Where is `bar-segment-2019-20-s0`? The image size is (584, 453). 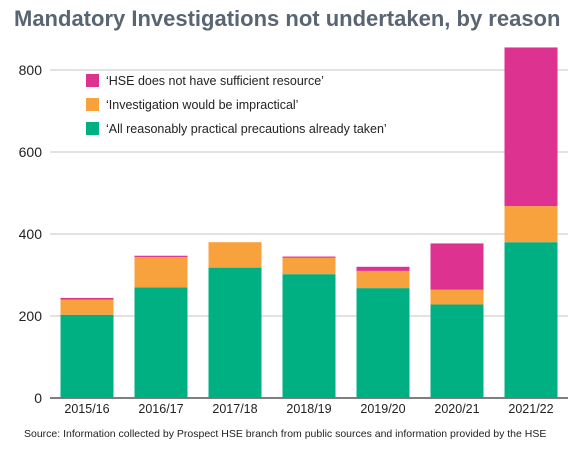
bar-segment-2019-20-s0 is located at coordinates (383, 343).